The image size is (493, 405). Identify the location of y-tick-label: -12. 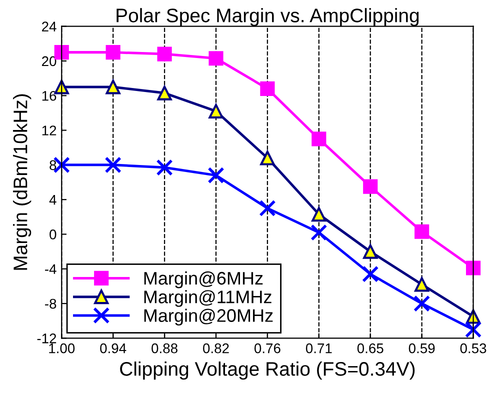
(46, 339).